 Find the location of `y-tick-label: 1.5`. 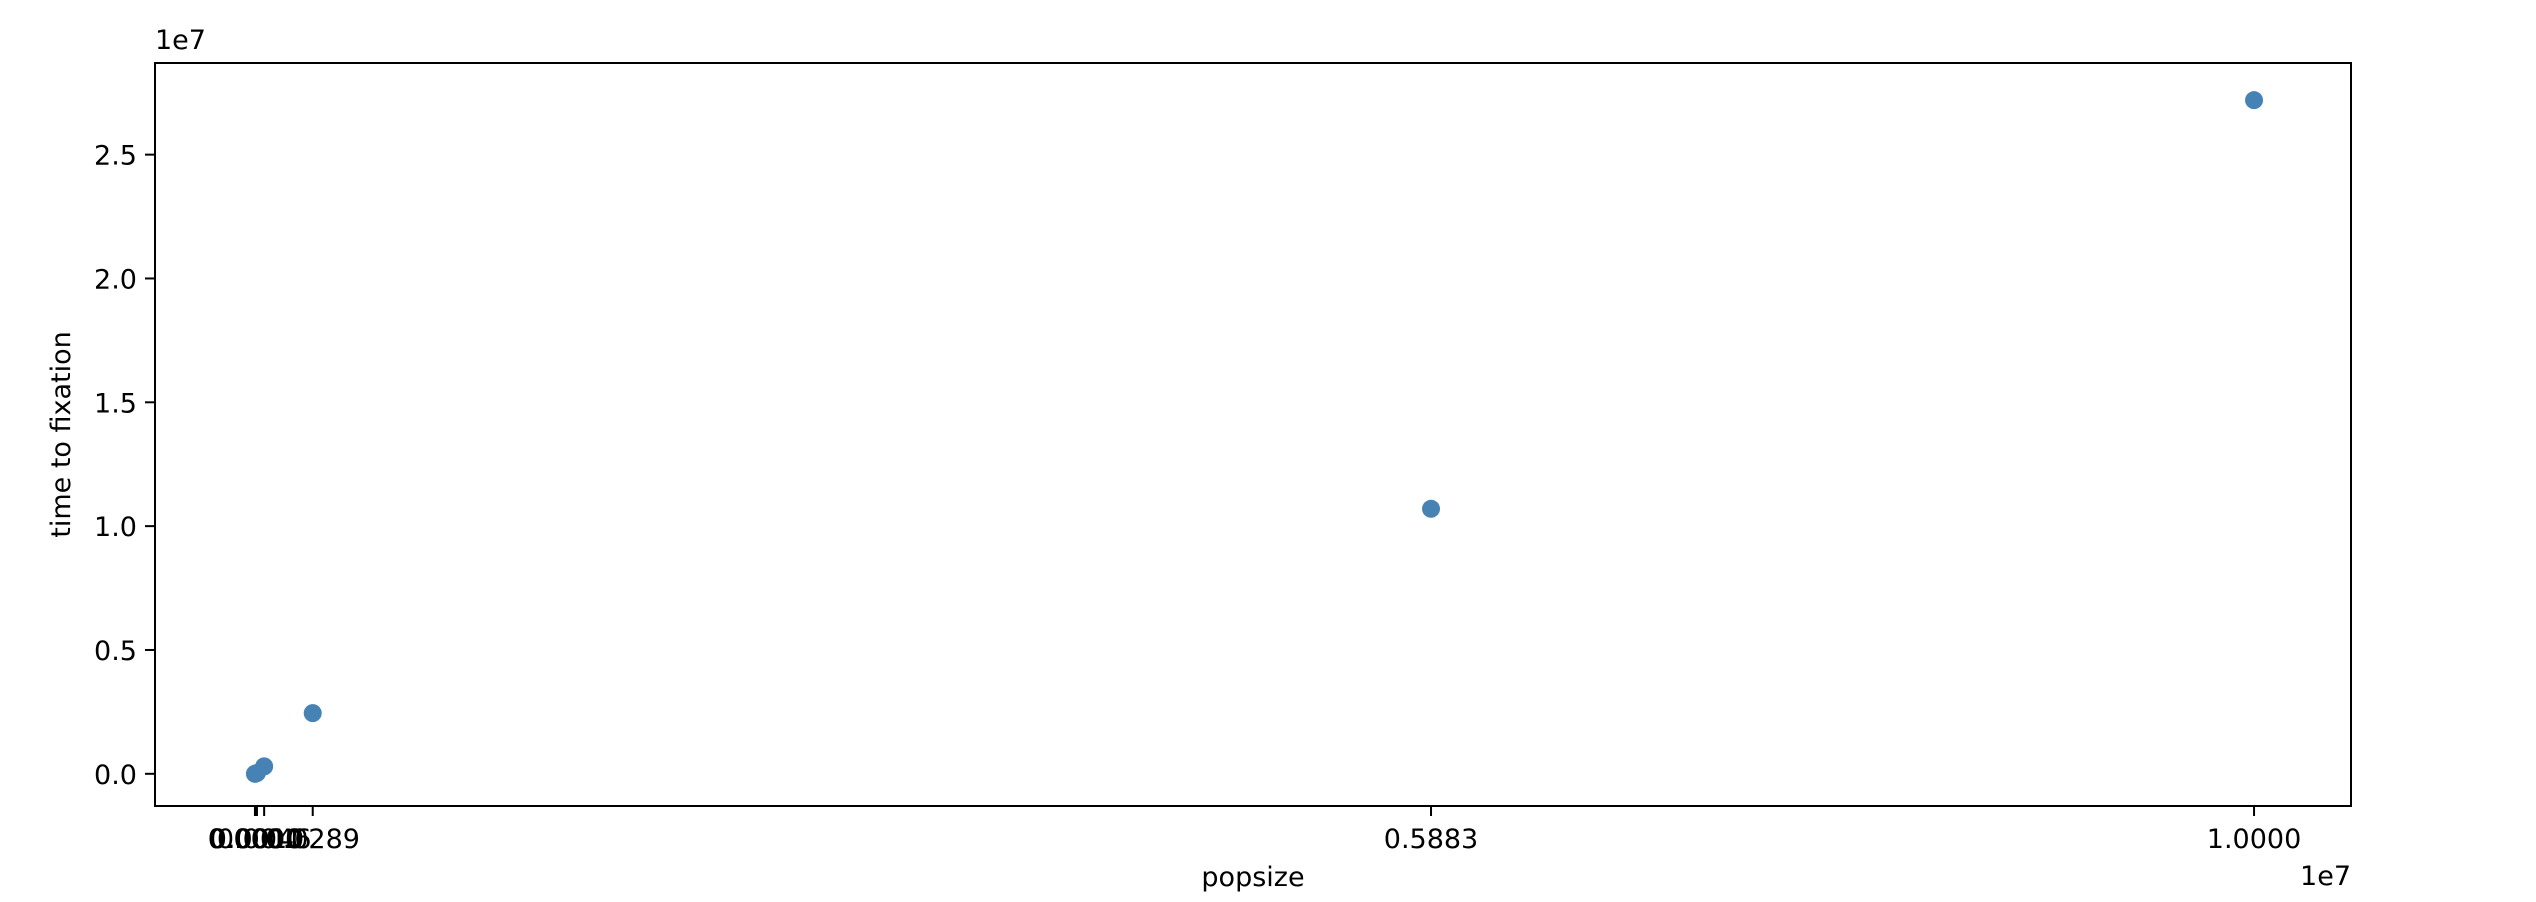

y-tick-label: 1.5 is located at coordinates (115, 403).